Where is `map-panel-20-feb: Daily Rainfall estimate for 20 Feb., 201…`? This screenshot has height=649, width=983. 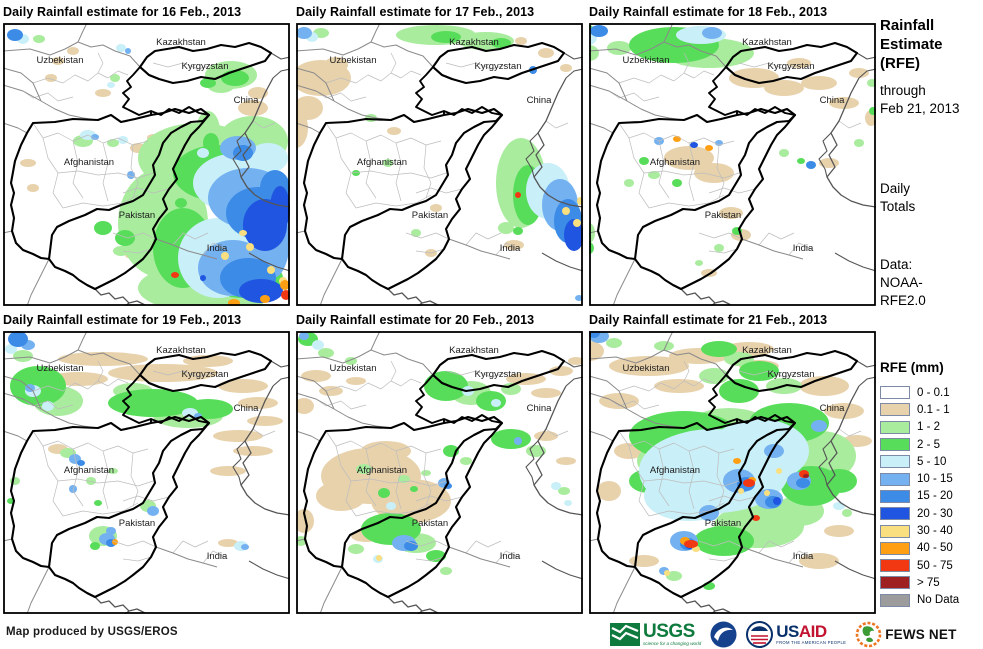
map-panel-20-feb: Daily Rainfall estimate for 20 Feb., 201… is located at coordinates (439, 462).